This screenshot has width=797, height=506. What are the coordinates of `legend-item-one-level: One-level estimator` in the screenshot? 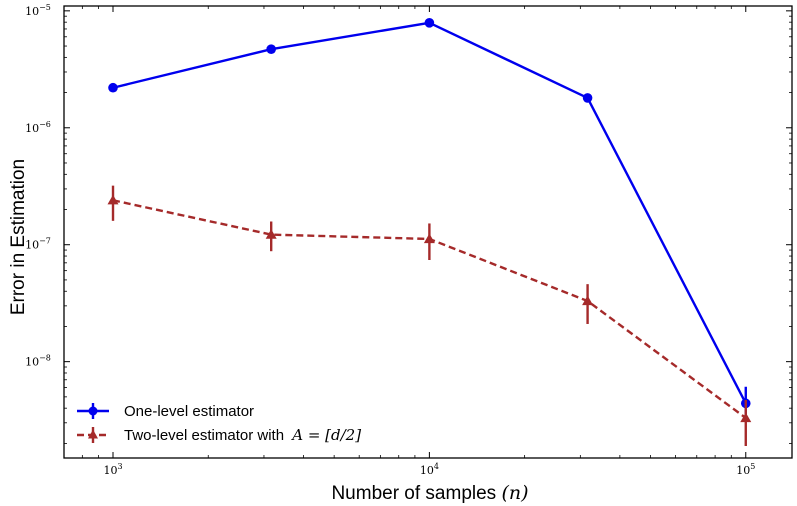 It's located at (165, 411).